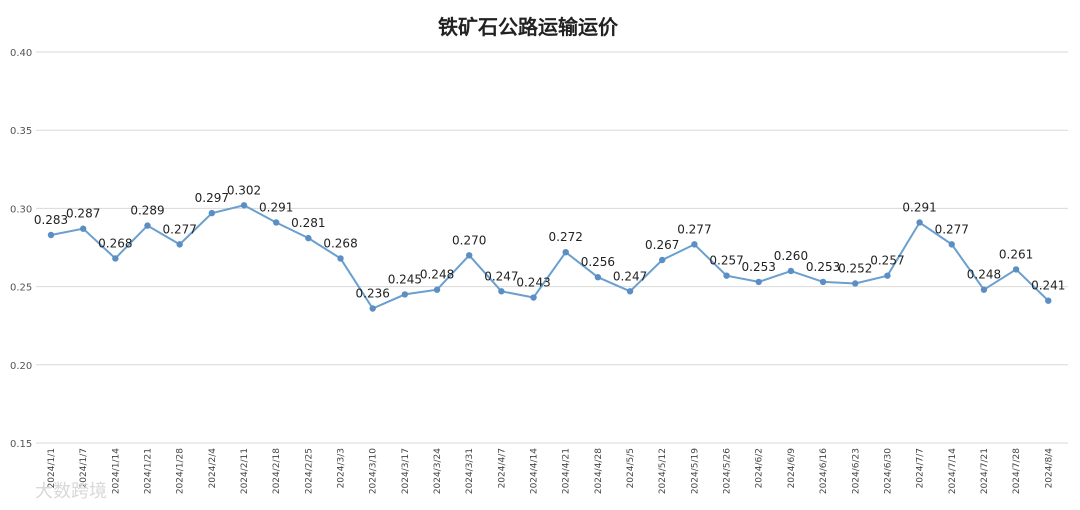 This screenshot has width=1080, height=510. I want to click on x-tick-label: 2024/5/26, so click(728, 471).